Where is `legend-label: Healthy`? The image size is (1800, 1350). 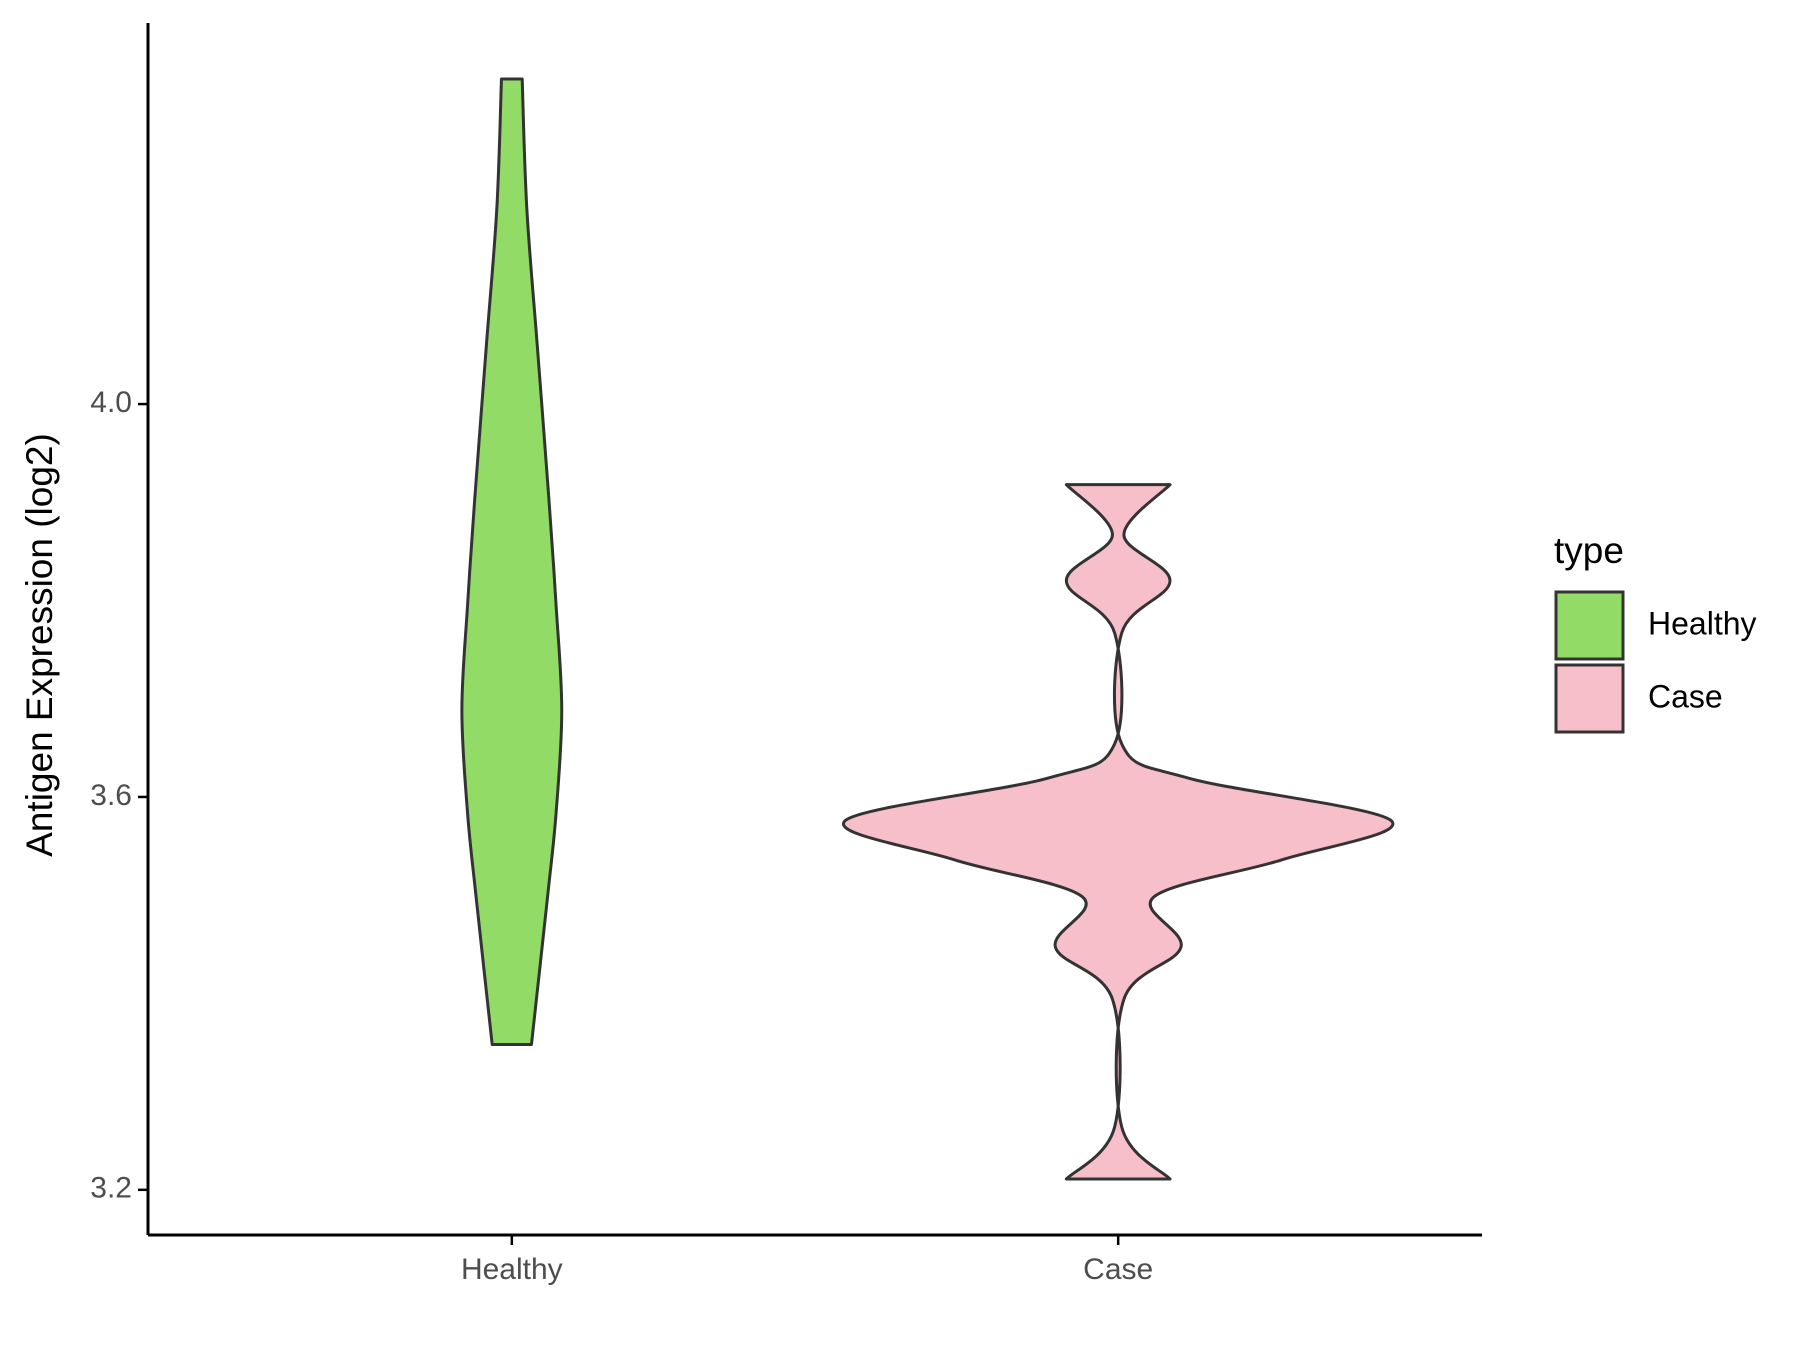 legend-label: Healthy is located at coordinates (1702, 623).